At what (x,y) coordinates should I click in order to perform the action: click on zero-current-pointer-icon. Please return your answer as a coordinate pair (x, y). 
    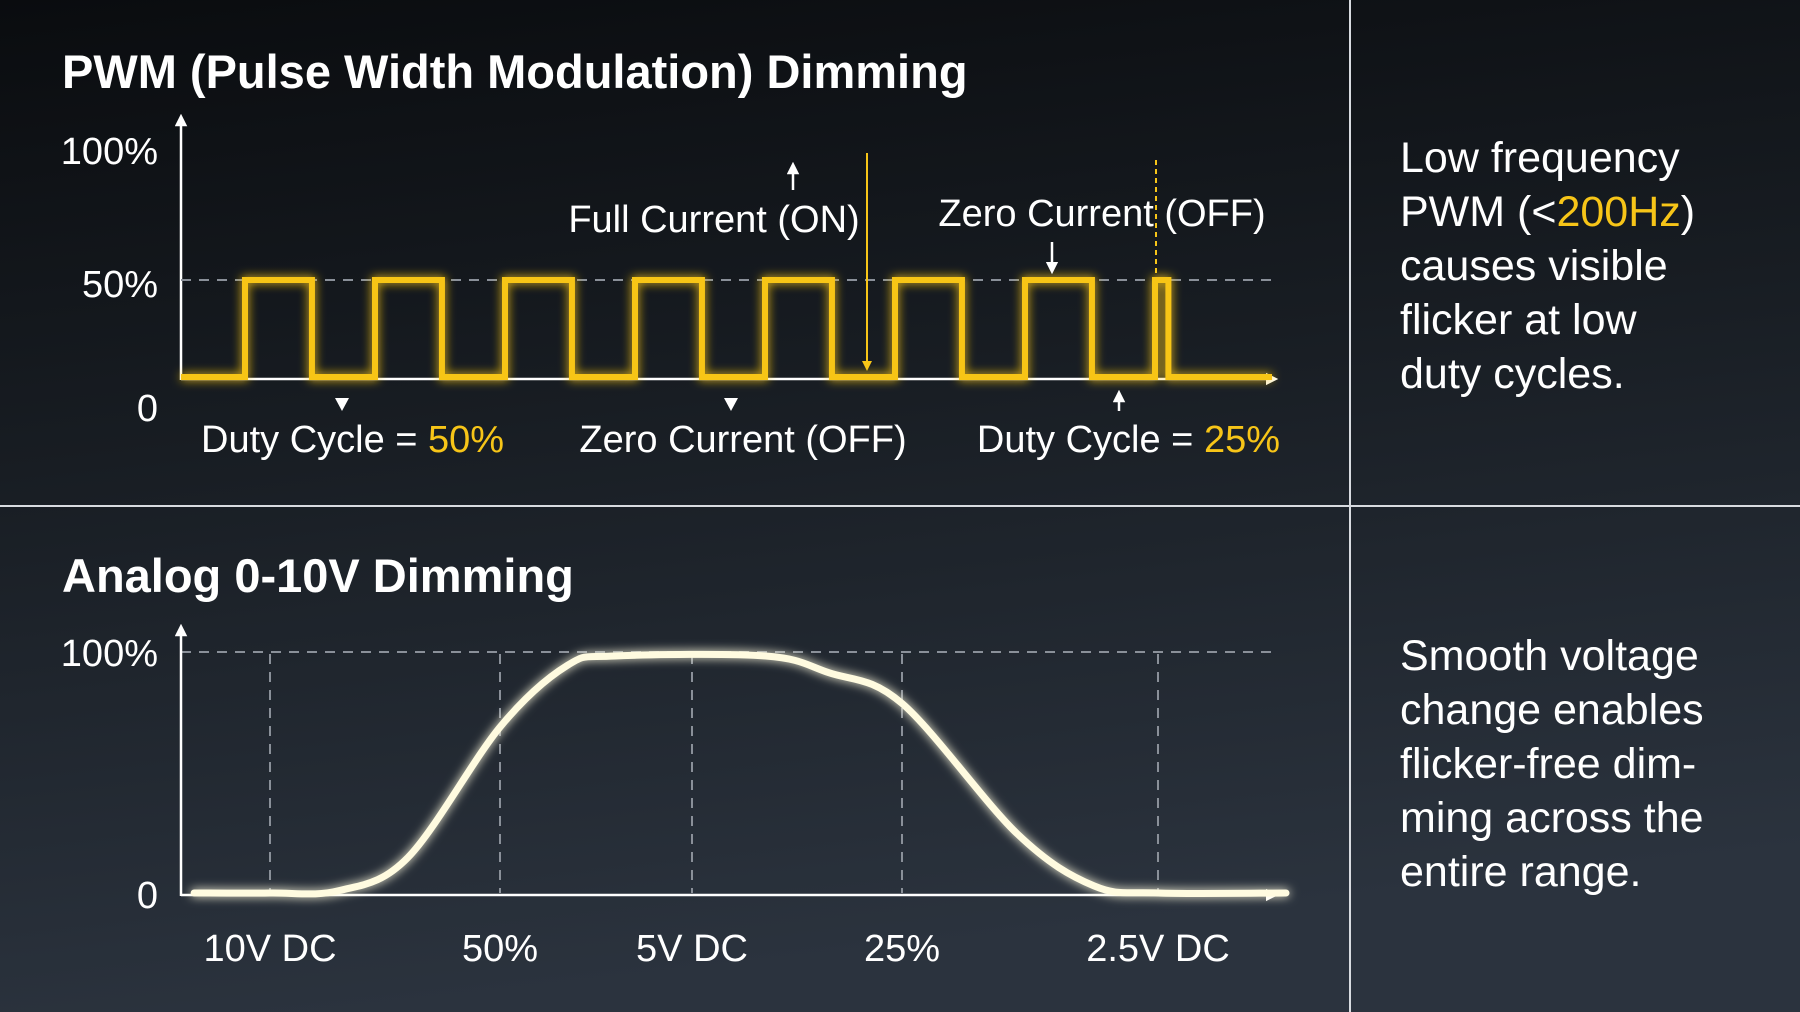
    Looking at the image, I should click on (731, 404).